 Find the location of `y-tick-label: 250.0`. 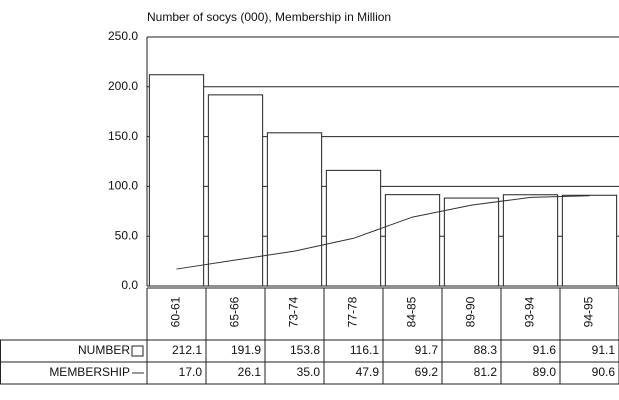

y-tick-label: 250.0 is located at coordinates (123, 36).